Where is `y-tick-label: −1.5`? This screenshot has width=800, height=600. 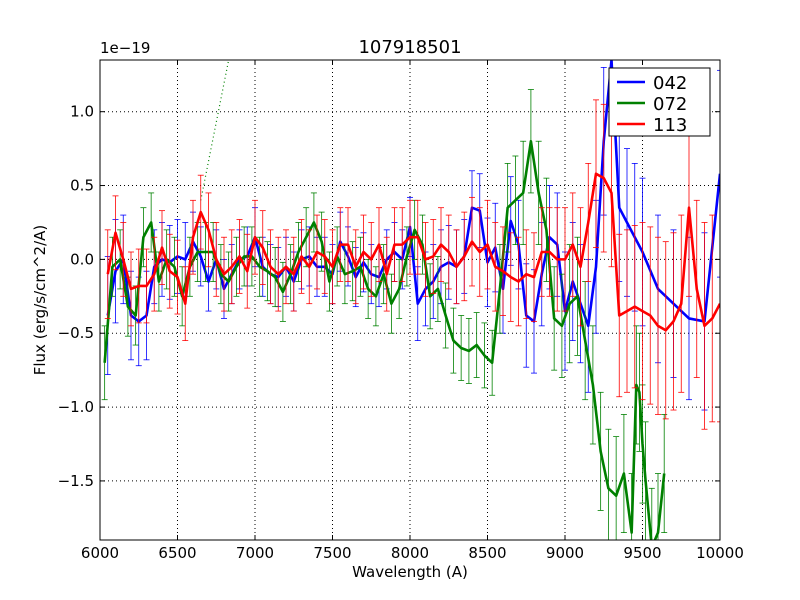 y-tick-label: −1.5 is located at coordinates (76, 481).